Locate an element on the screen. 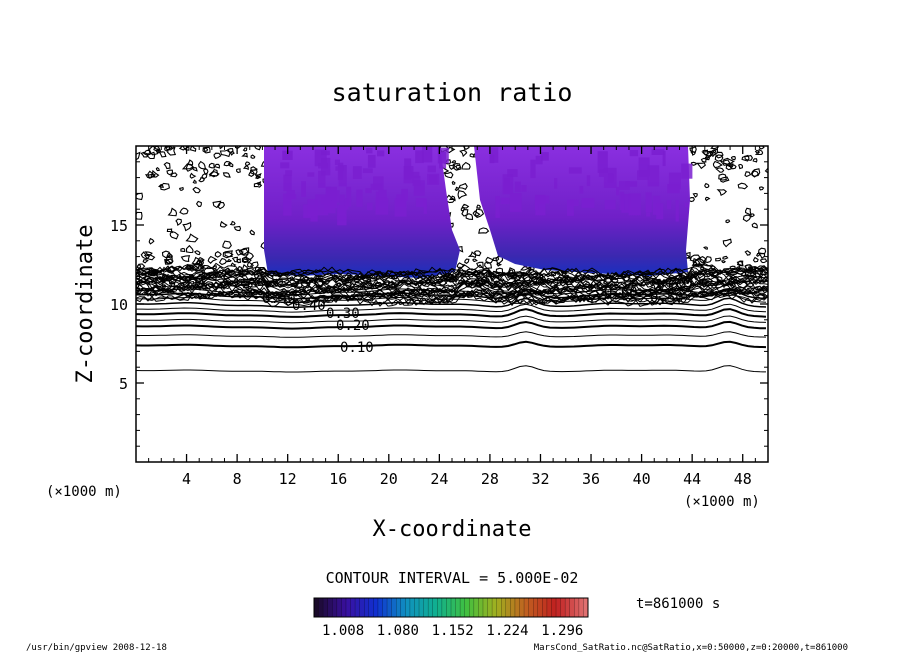 The height and width of the screenshot is (654, 904). x-tick-label-36: 36 is located at coordinates (591, 479).